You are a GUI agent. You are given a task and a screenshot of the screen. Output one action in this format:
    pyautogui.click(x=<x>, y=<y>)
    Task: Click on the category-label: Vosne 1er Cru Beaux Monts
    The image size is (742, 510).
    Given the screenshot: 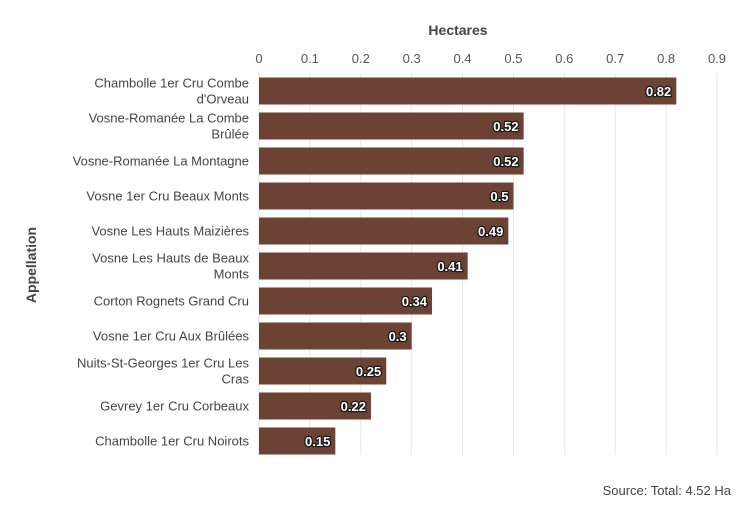 What is the action you would take?
    pyautogui.click(x=167, y=196)
    